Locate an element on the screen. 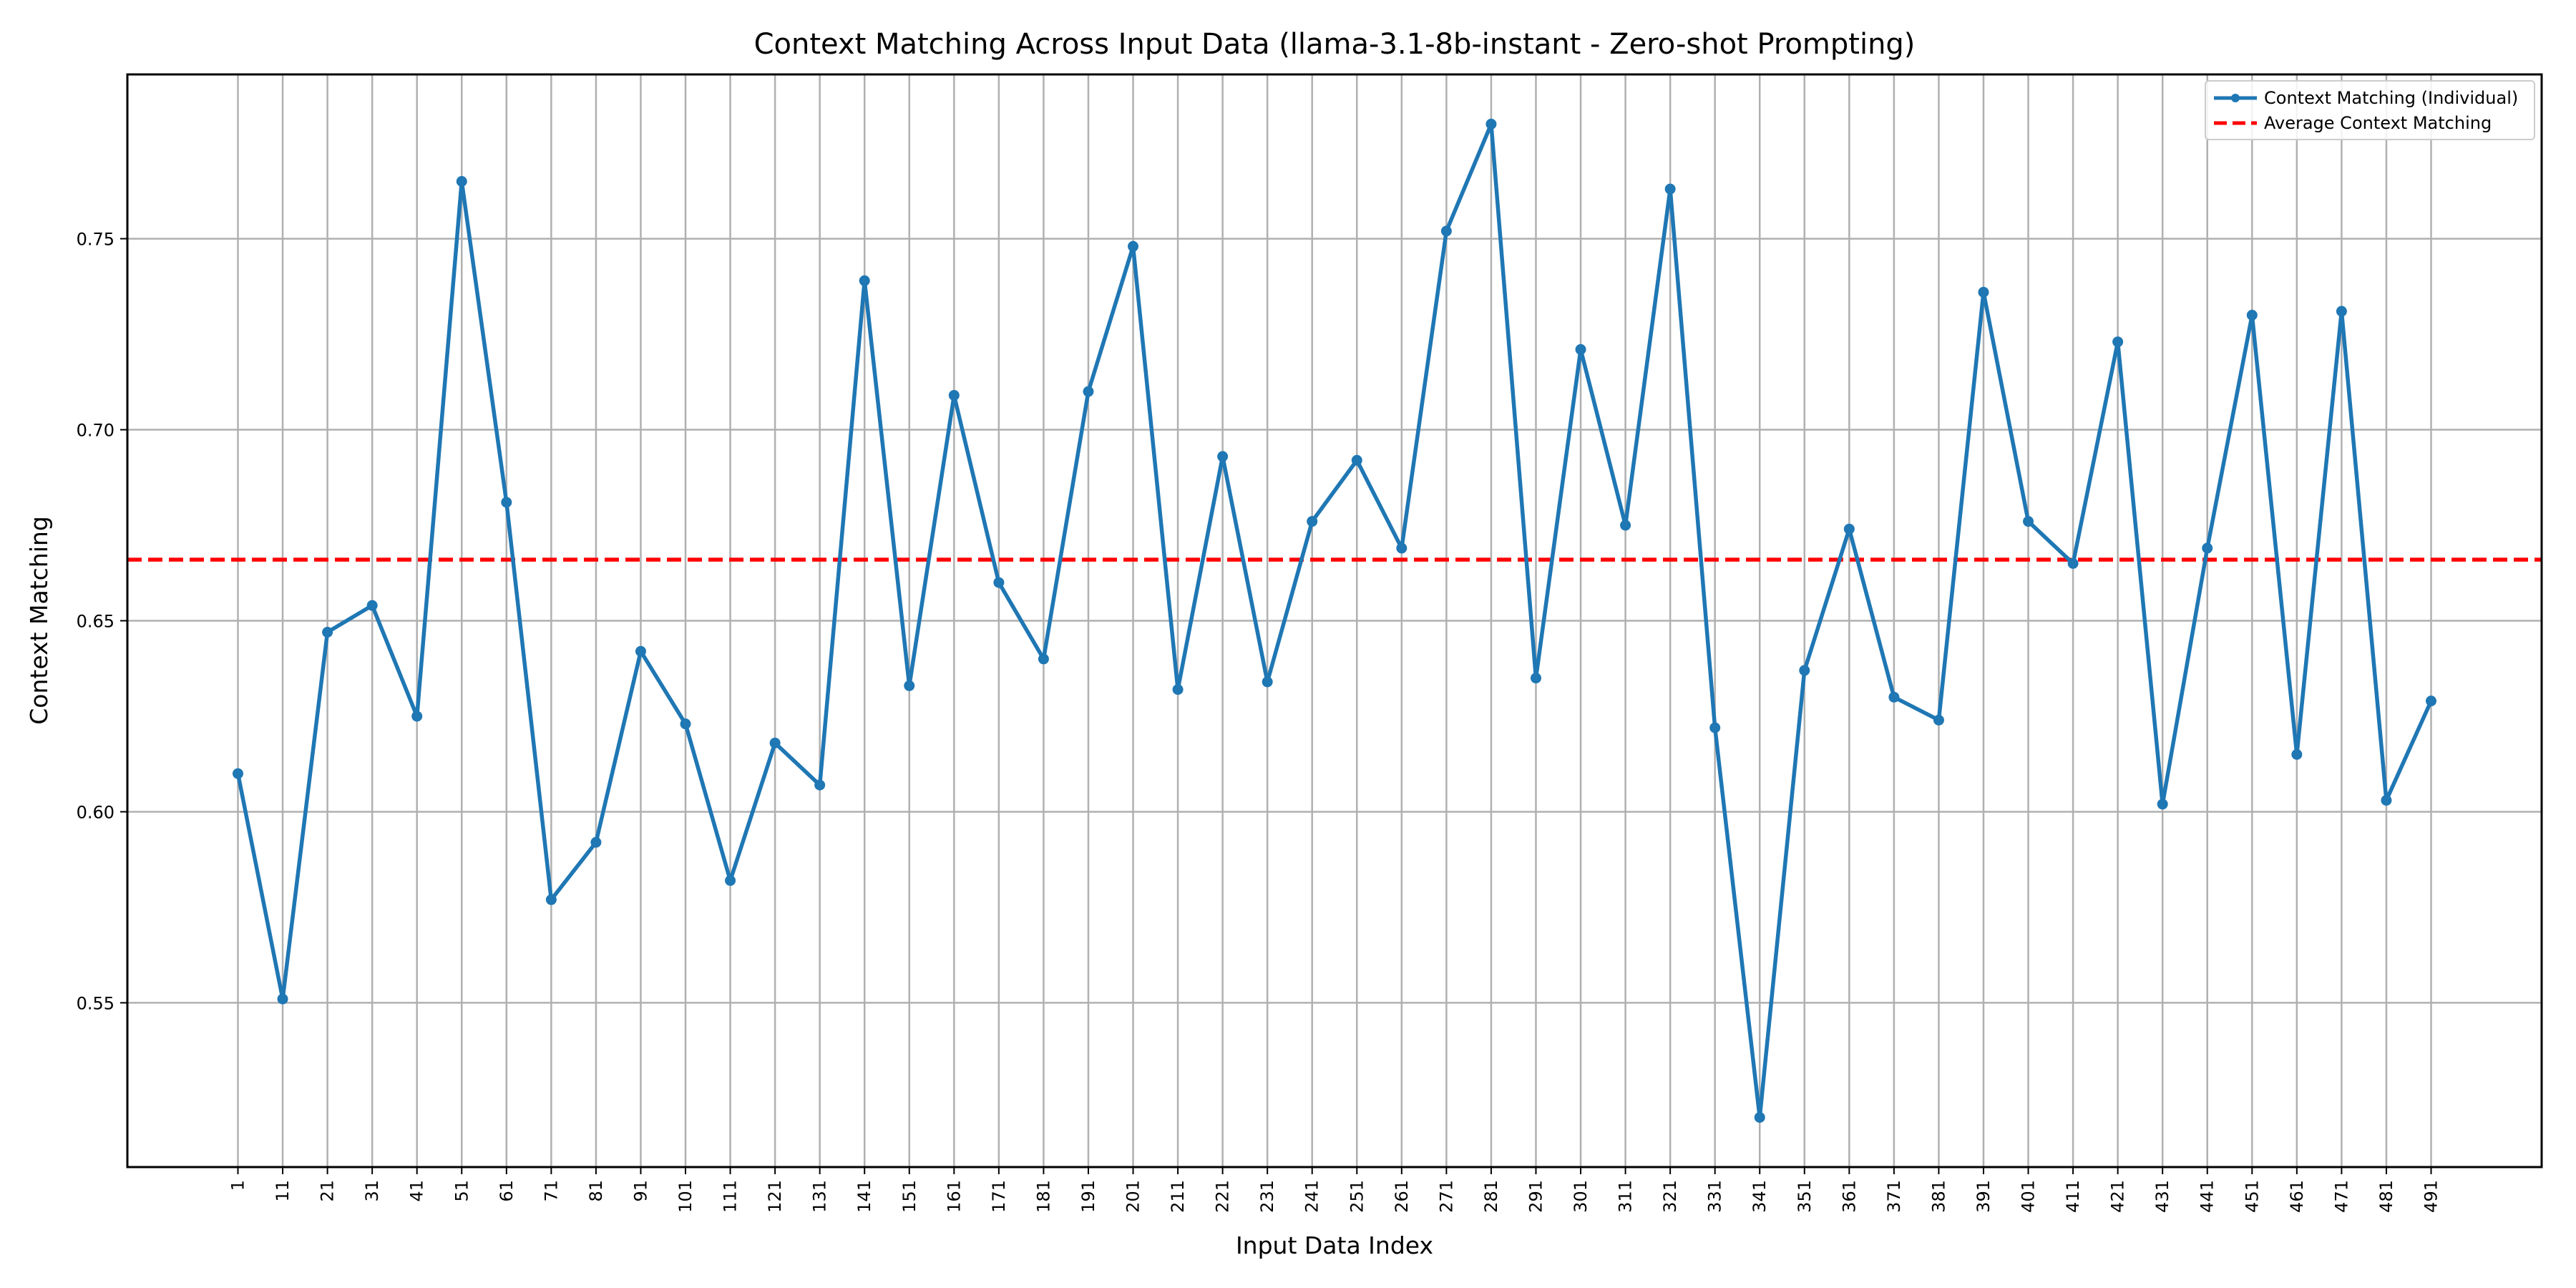 This screenshot has height=1288, width=2576. x-tick-label: 131 is located at coordinates (820, 1196).